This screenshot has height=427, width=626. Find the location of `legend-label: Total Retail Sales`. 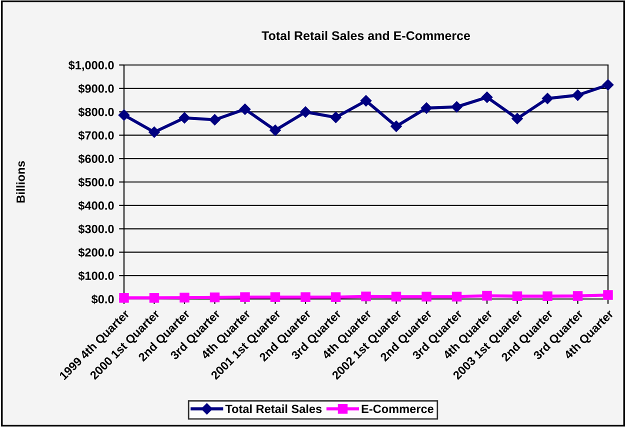

legend-label: Total Retail Sales is located at coordinates (273, 409).